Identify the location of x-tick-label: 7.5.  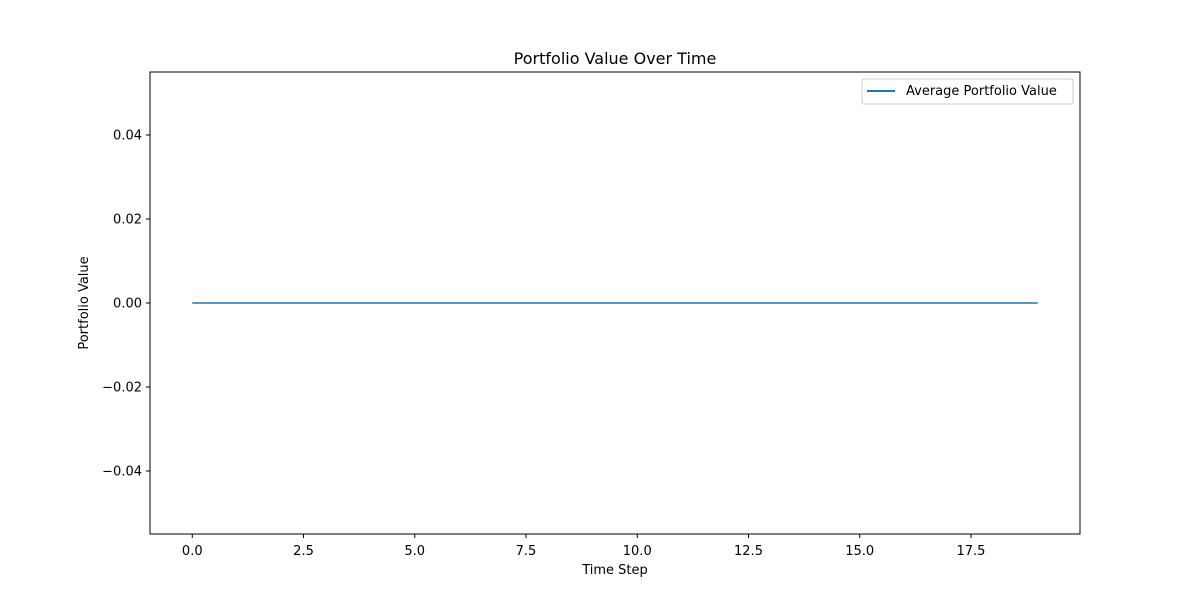
(526, 551).